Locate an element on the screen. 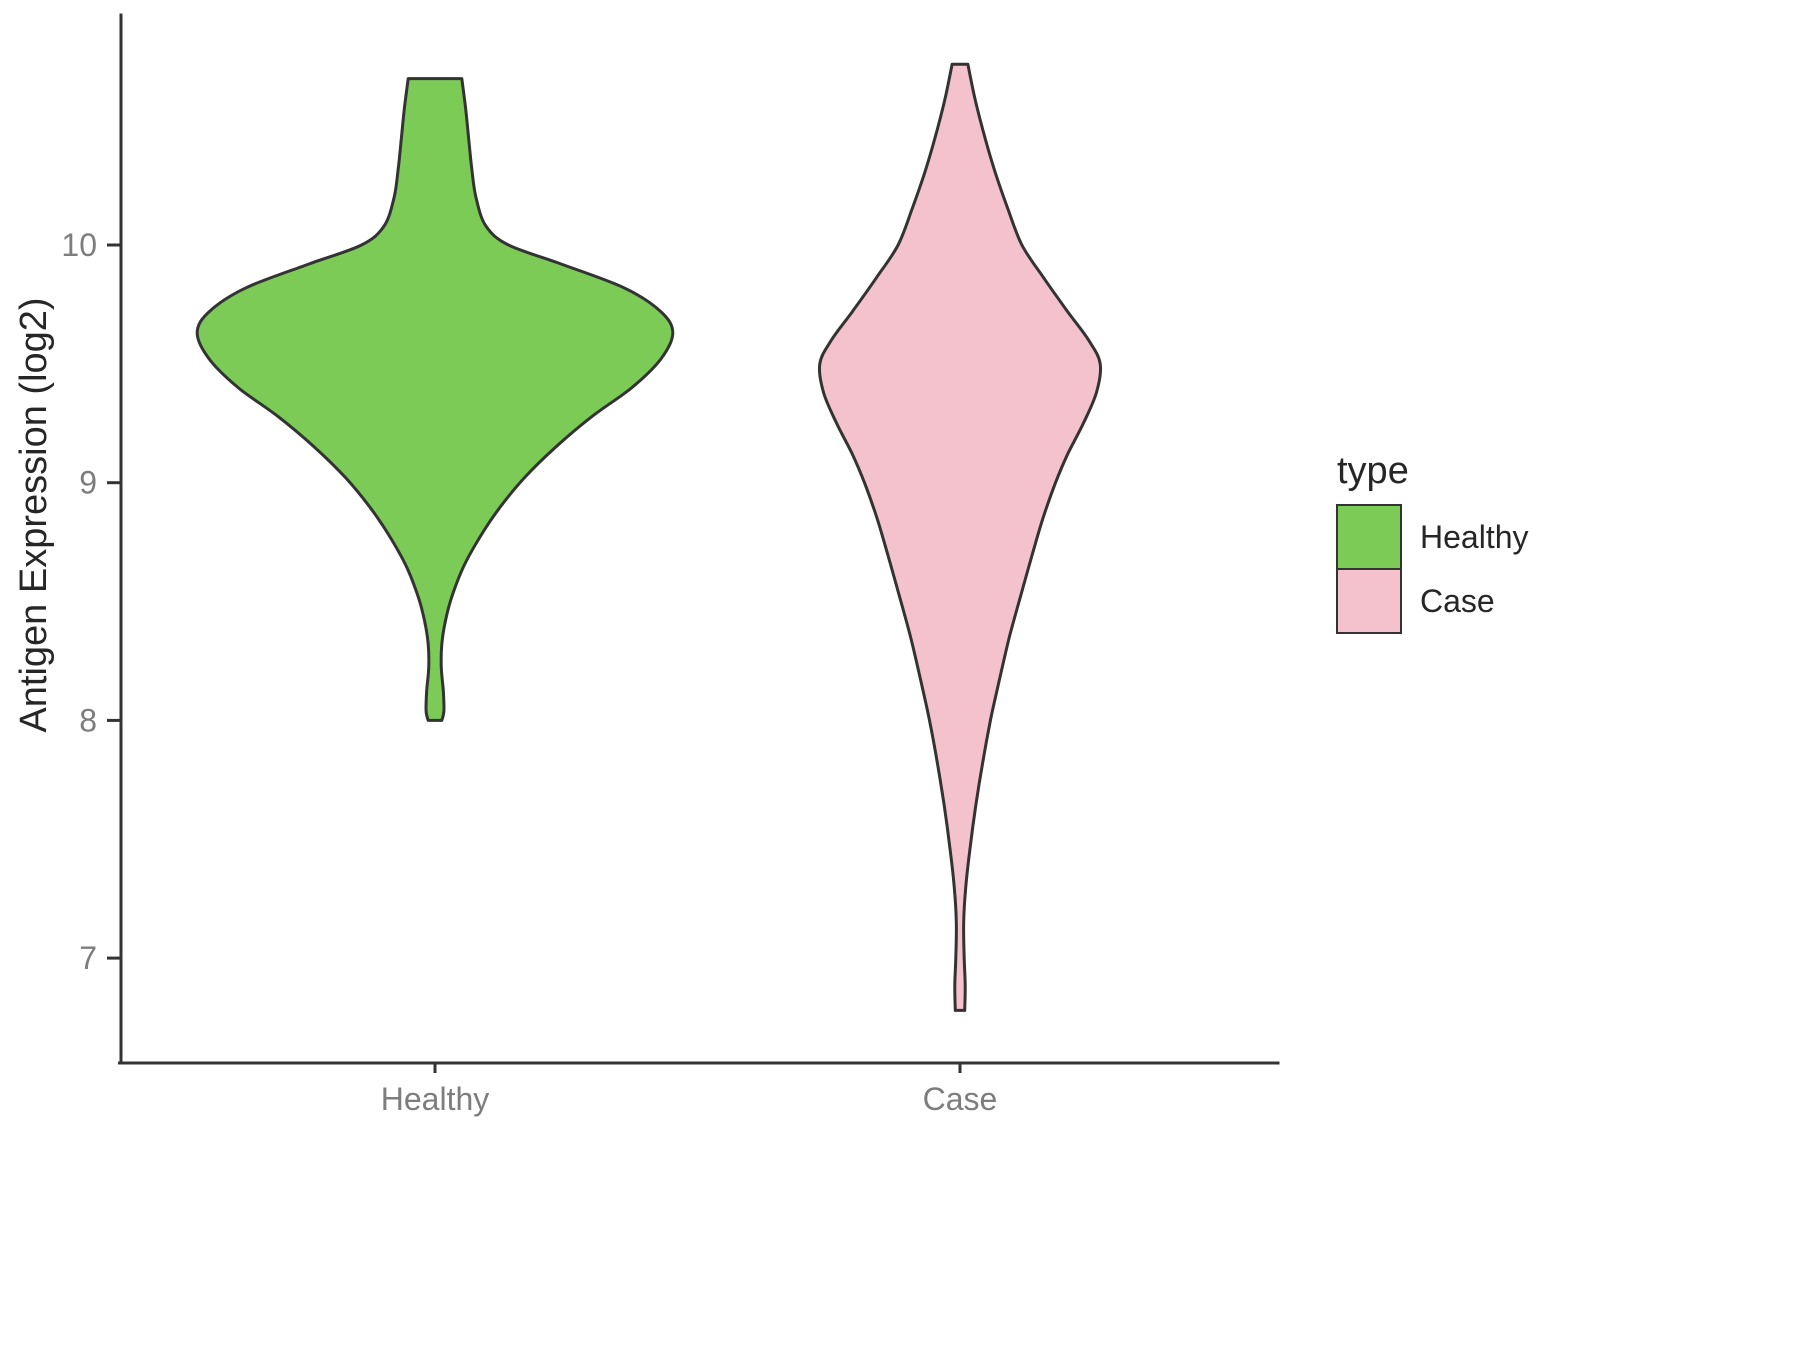  y-tick-label: 7 is located at coordinates (88, 958).